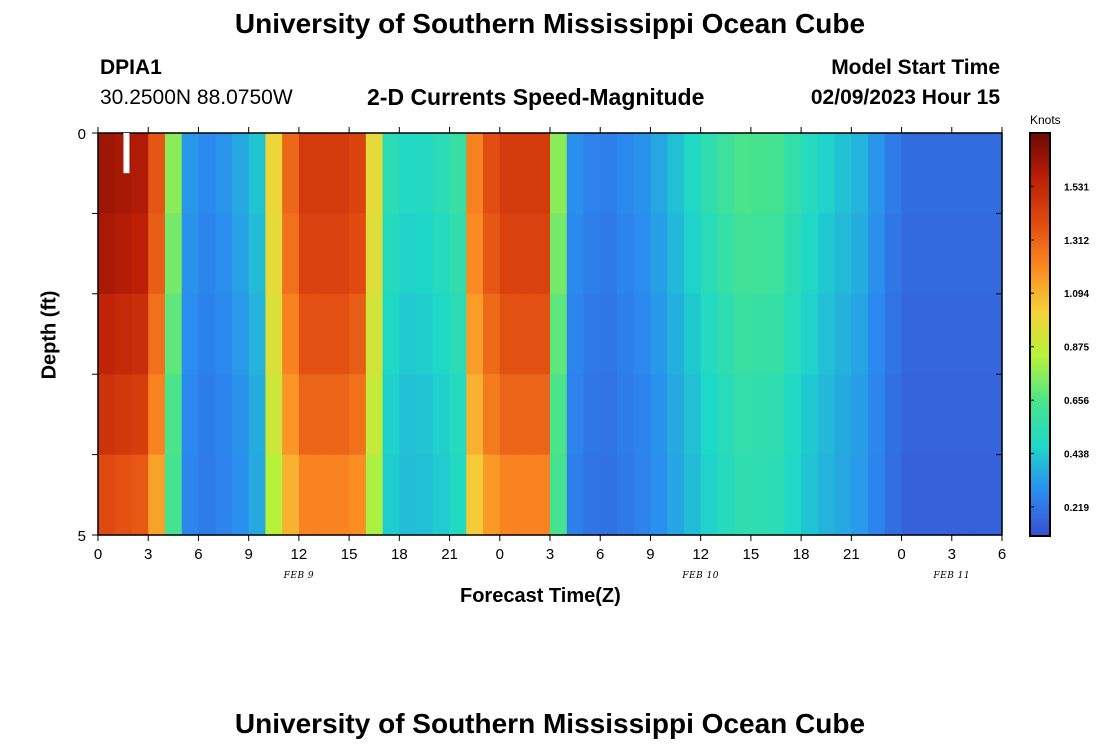 This screenshot has width=1100, height=750. I want to click on x-tick-label: 21, so click(449, 554).